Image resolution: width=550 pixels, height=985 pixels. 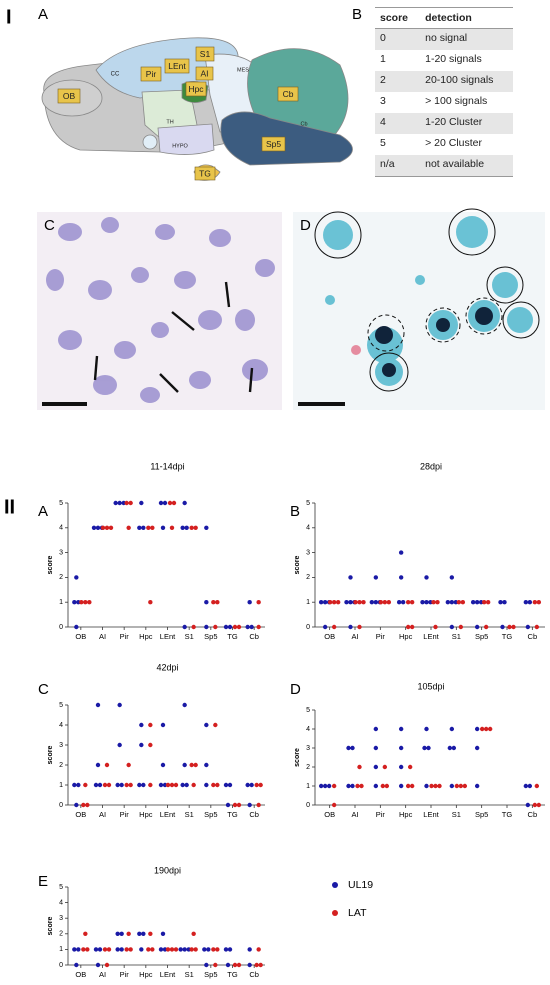 I want to click on y-axis-label: score, so click(x=297, y=757).